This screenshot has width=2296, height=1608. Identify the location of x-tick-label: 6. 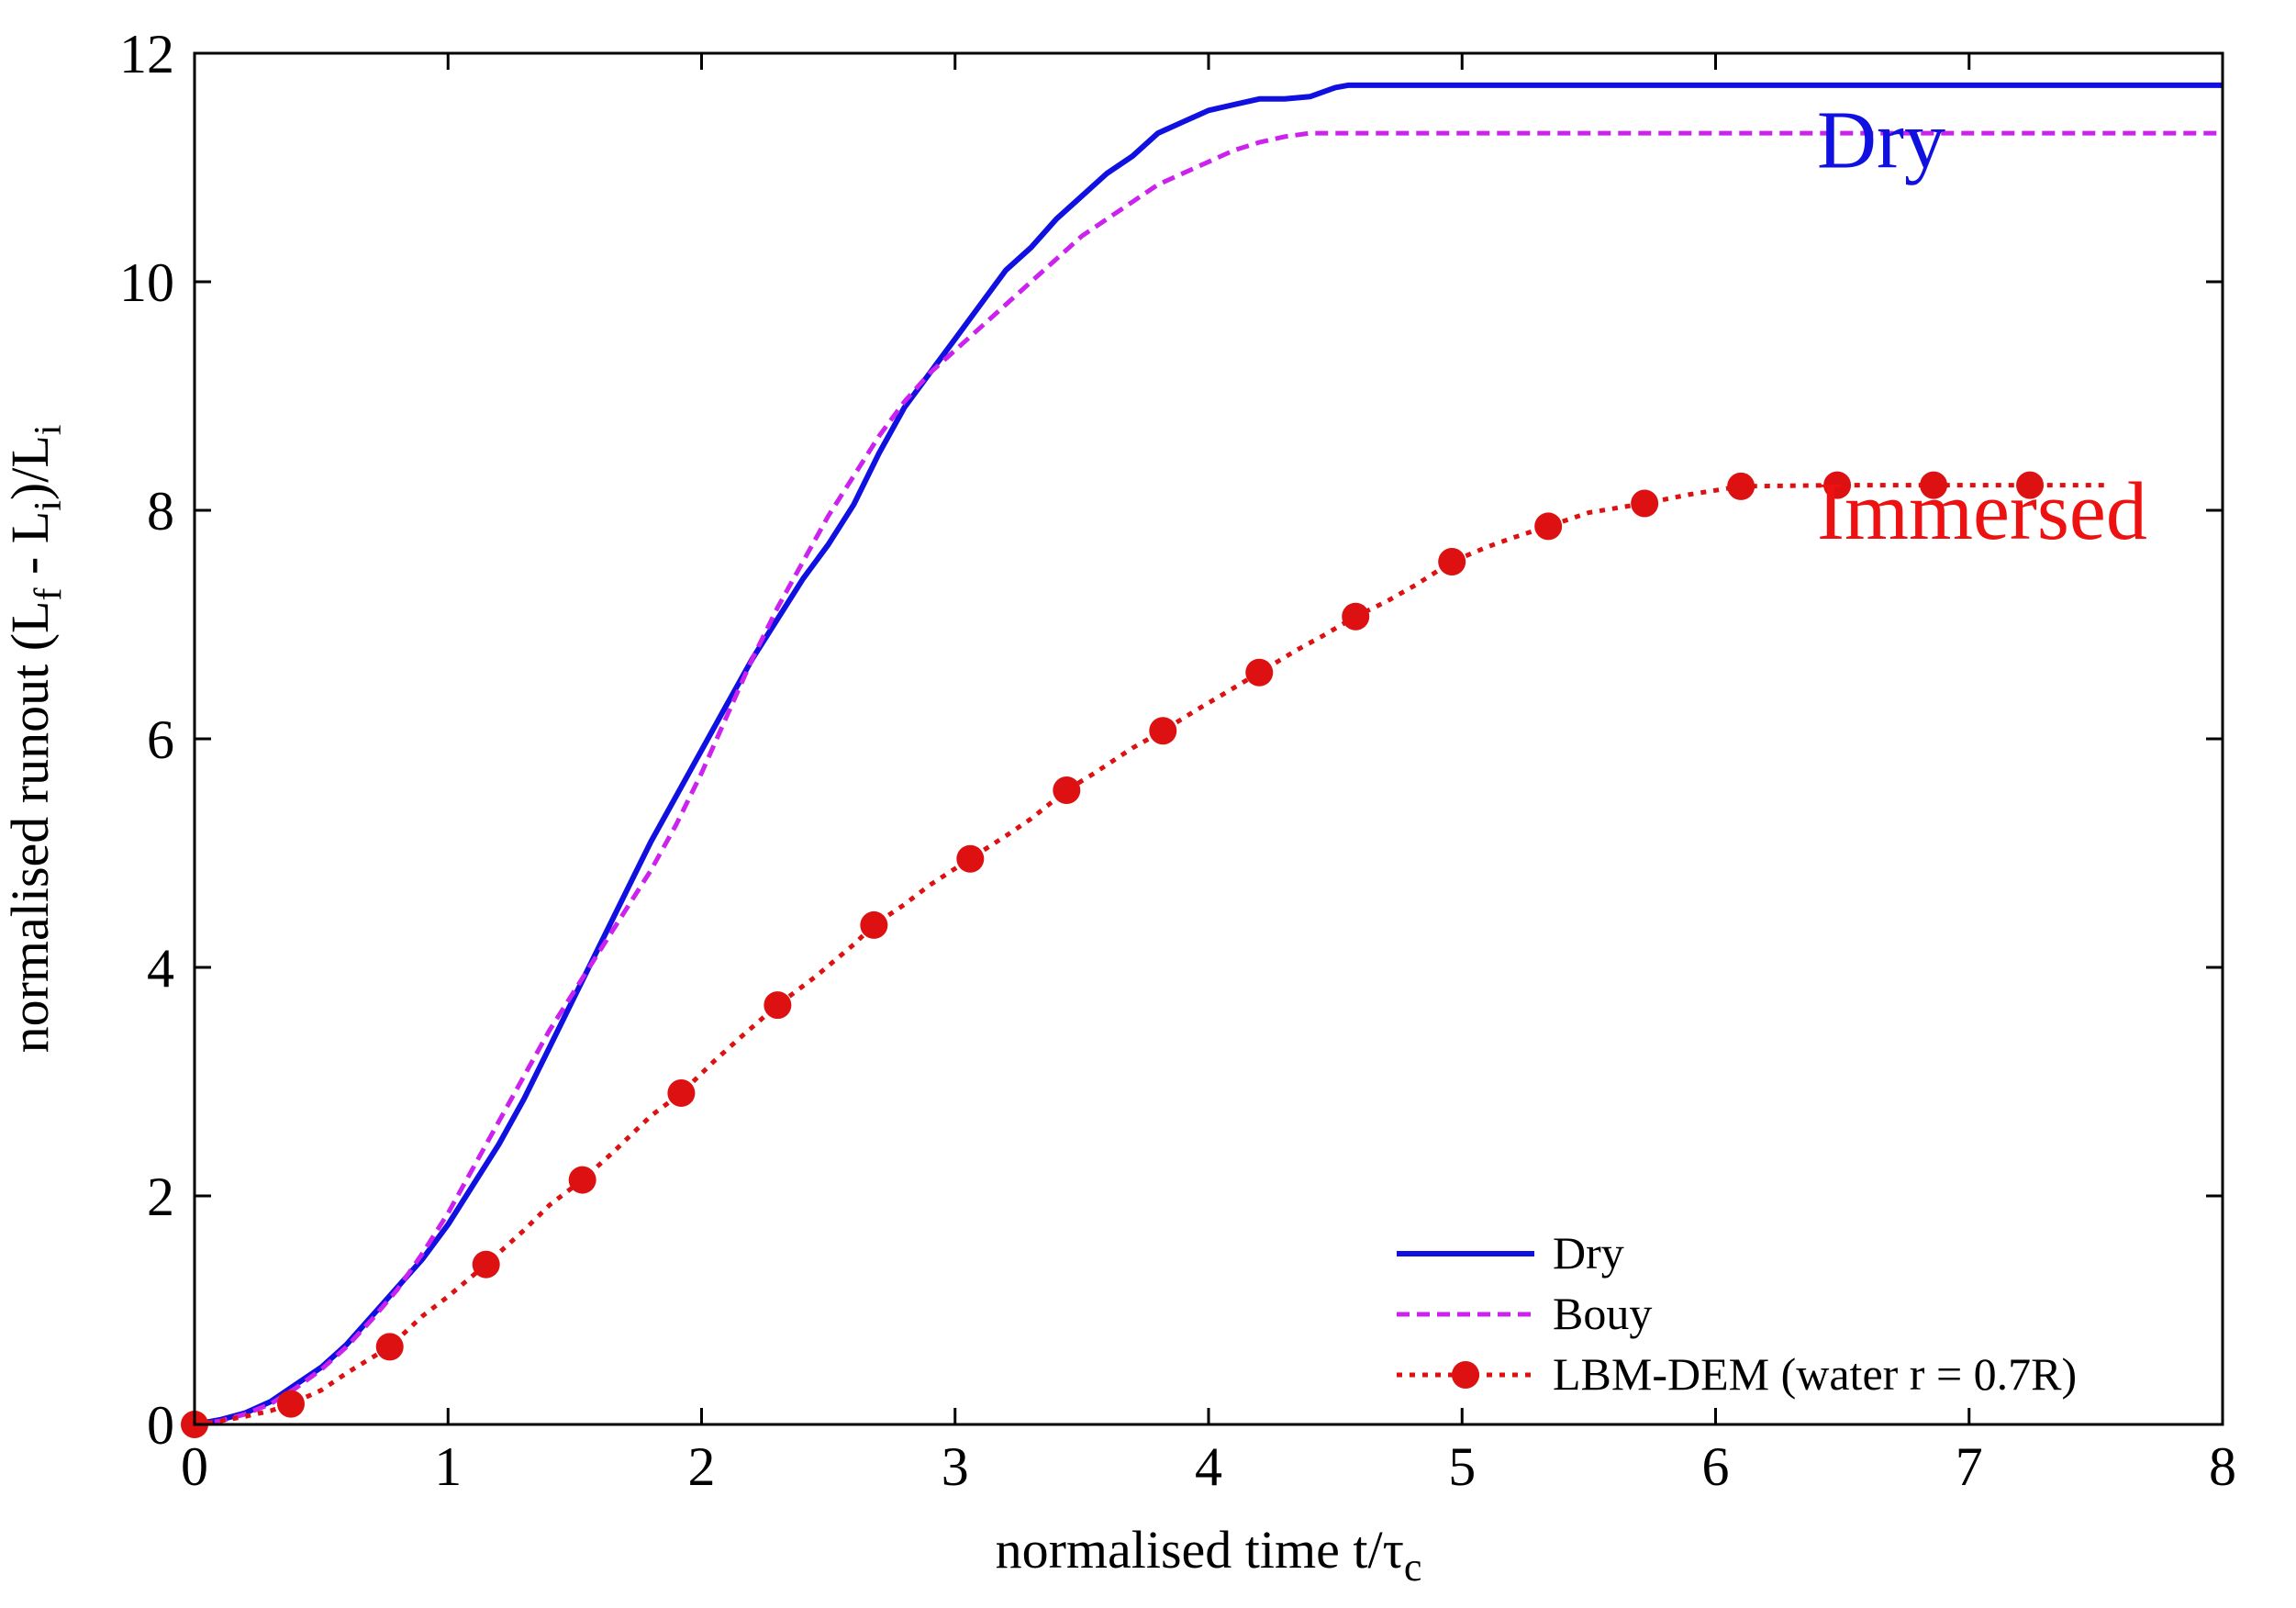
(1716, 1466).